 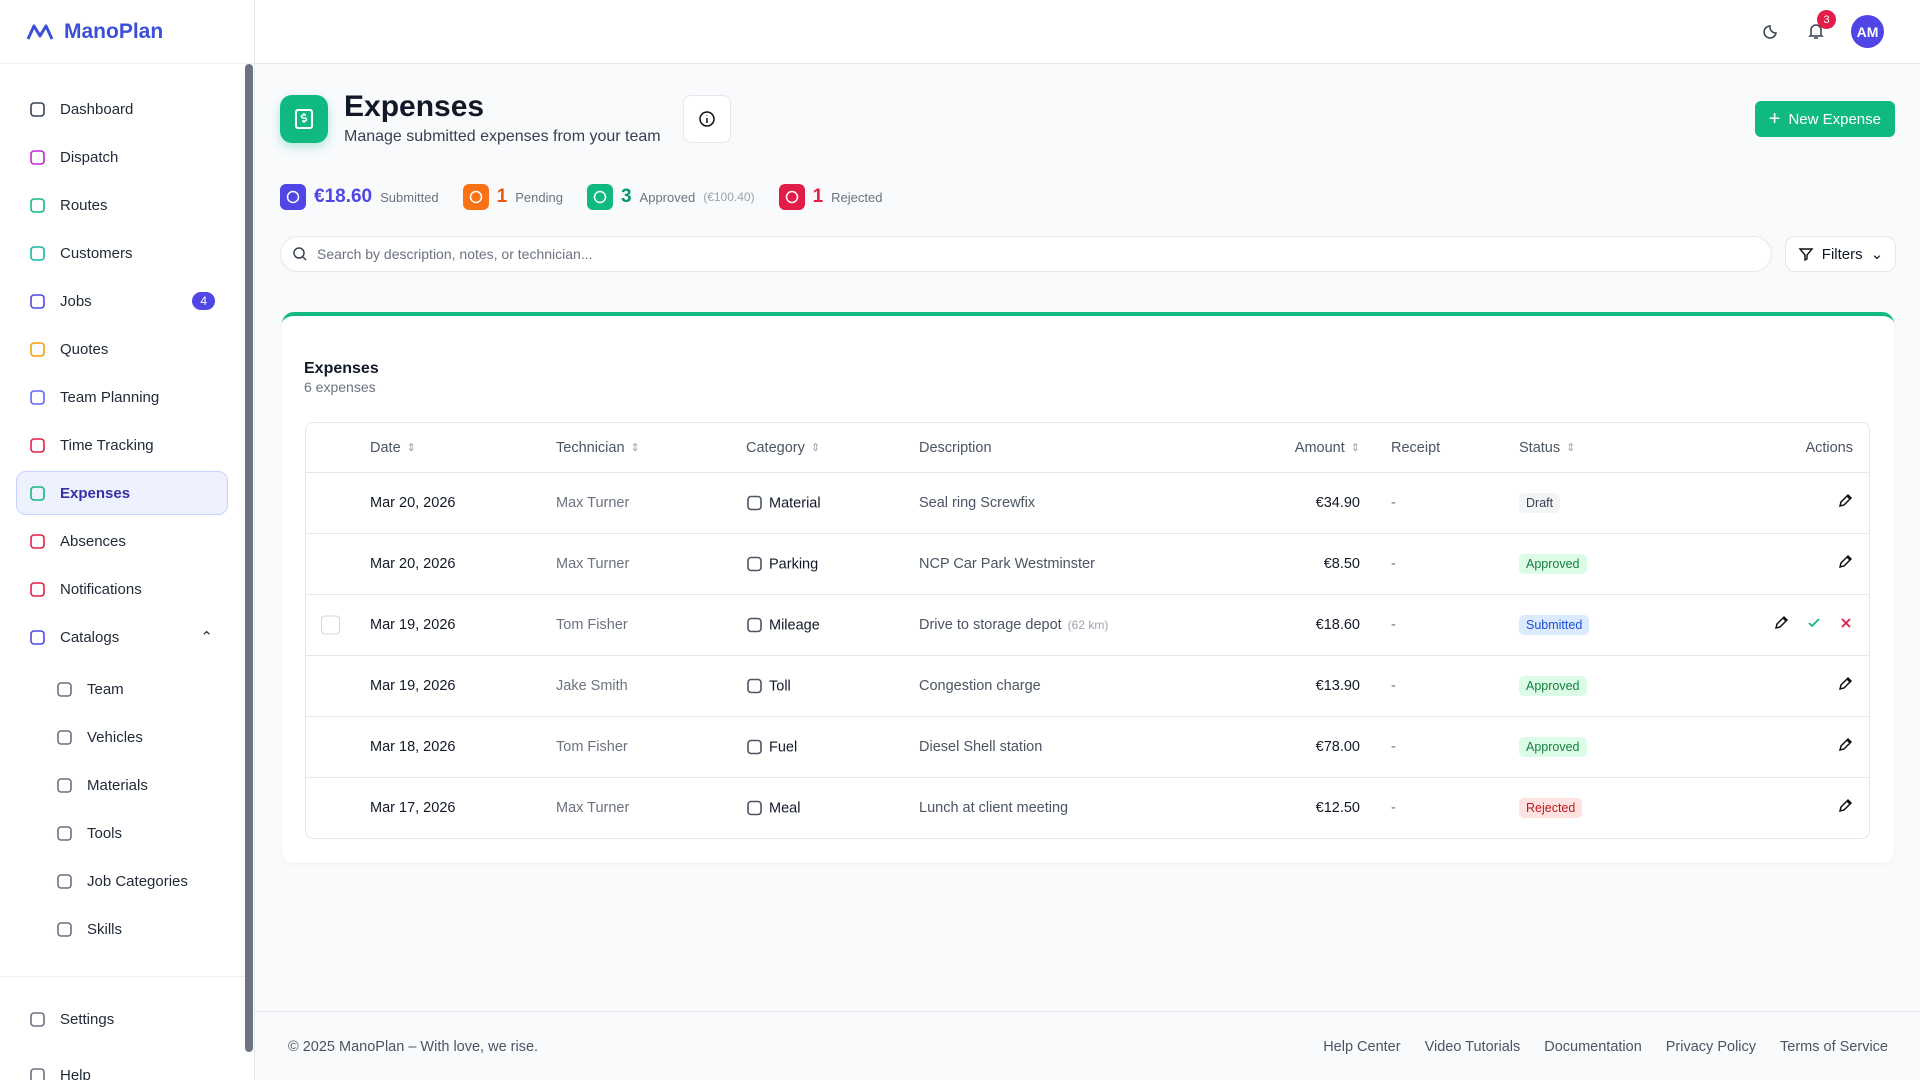 I want to click on nav-item: Notifications, so click(x=122, y=589).